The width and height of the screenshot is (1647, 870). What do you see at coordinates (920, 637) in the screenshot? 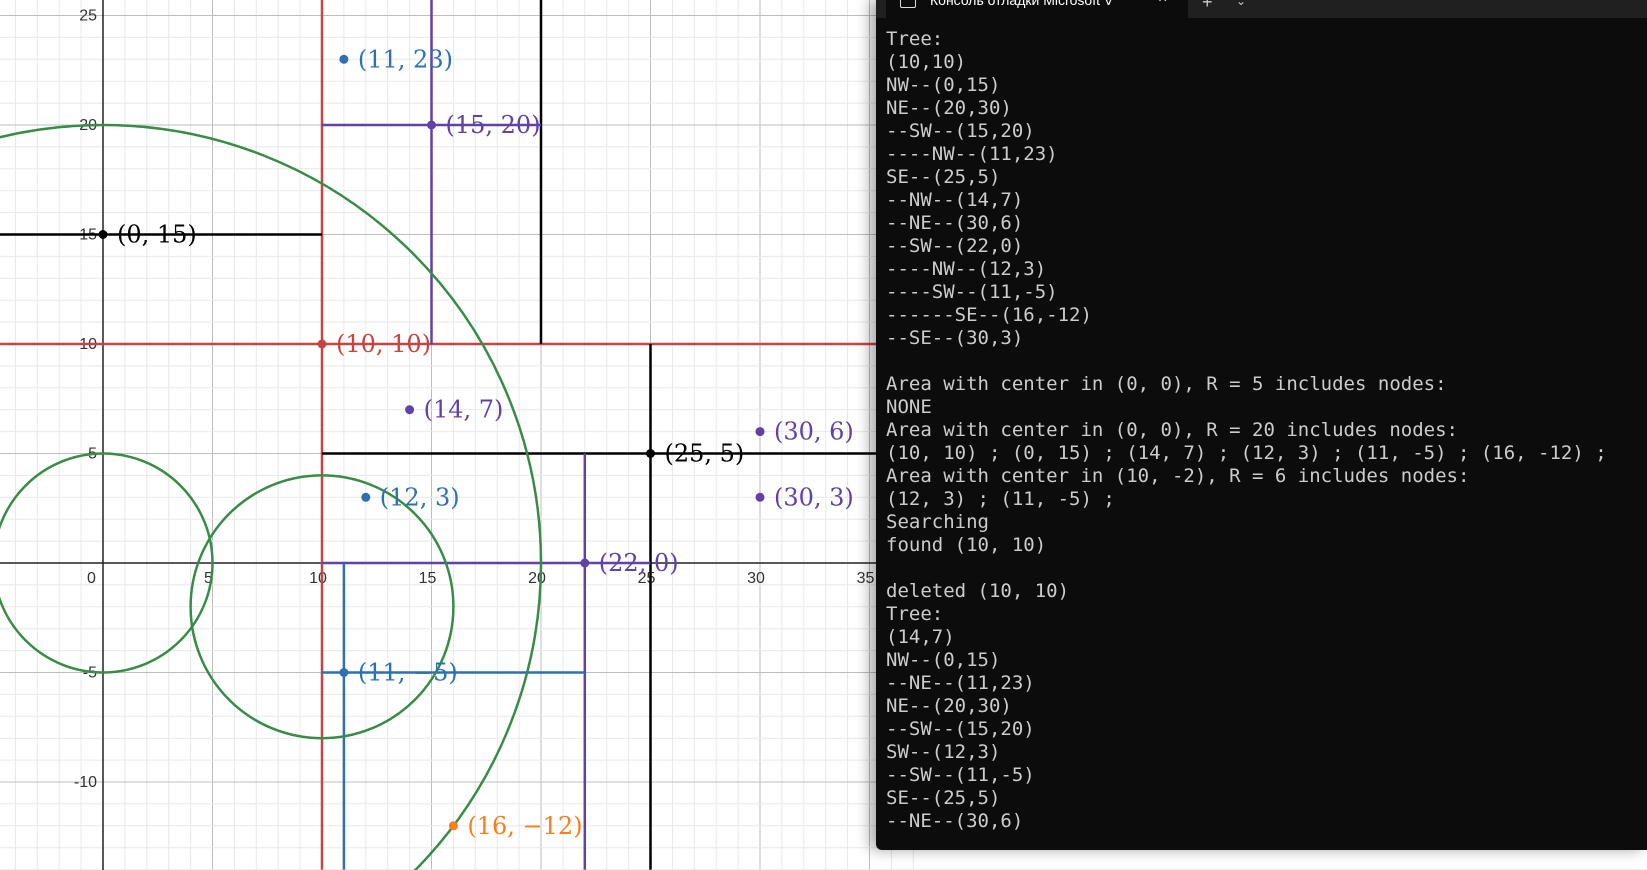
I see `console-line: (14,7)` at bounding box center [920, 637].